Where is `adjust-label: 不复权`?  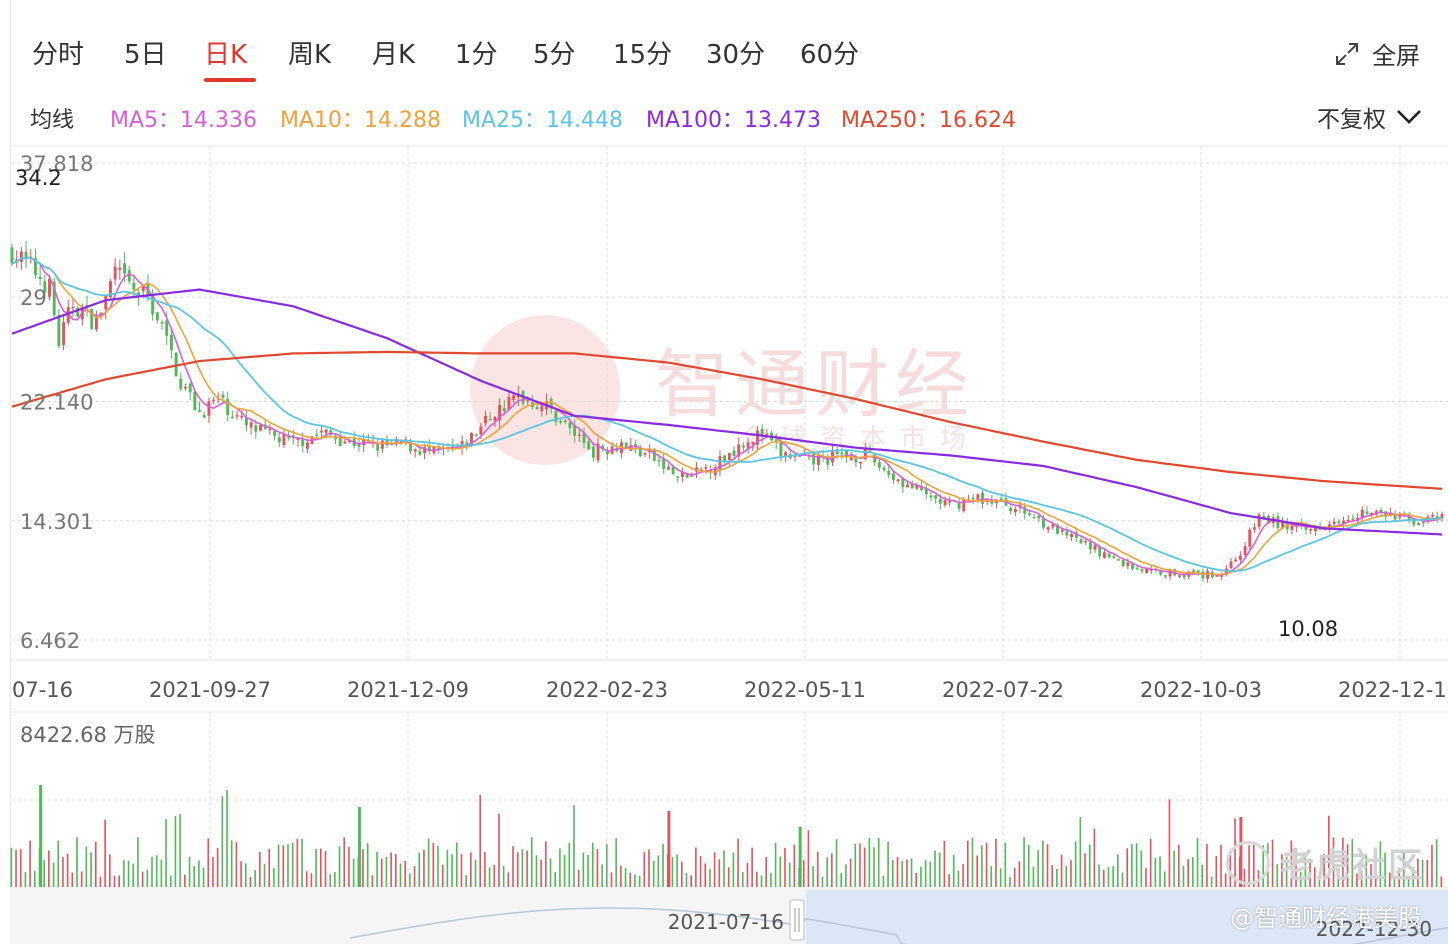
adjust-label: 不复权 is located at coordinates (1351, 120).